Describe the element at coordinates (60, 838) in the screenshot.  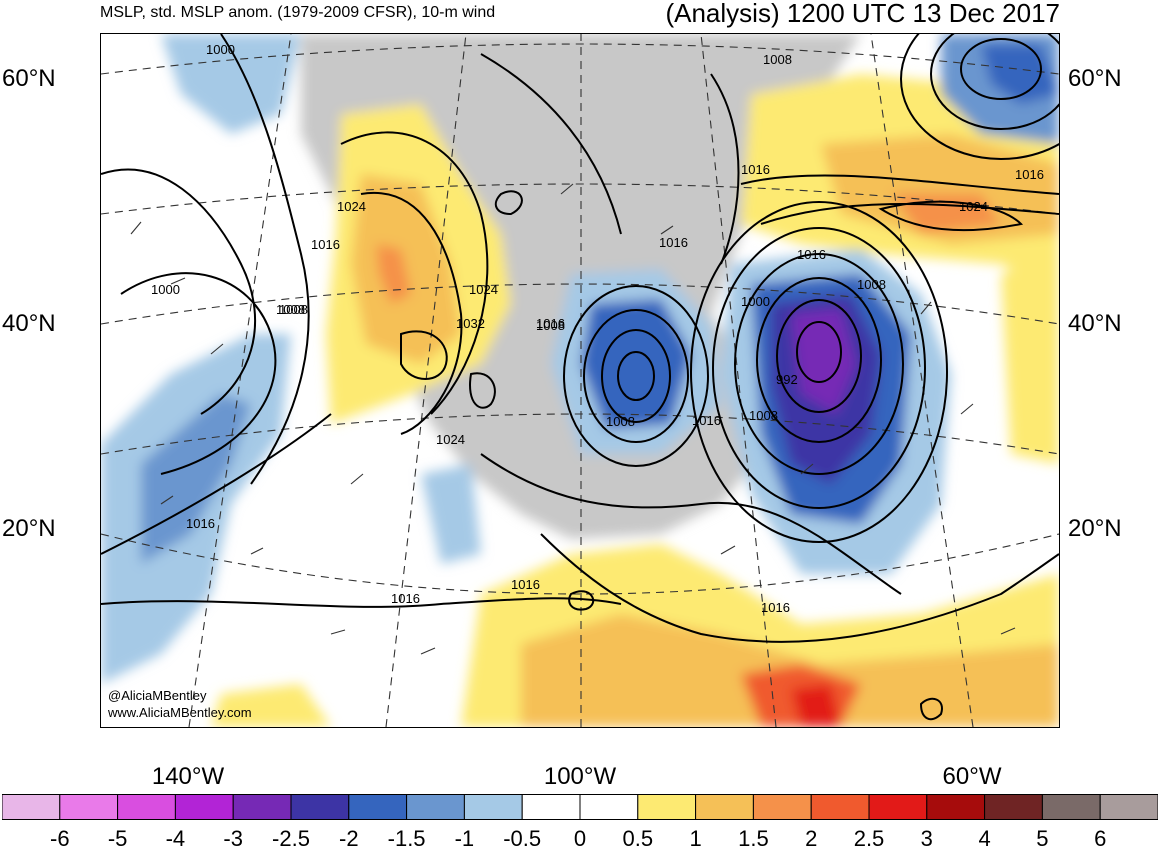
I see `colorbar-tick-label: -6` at that location.